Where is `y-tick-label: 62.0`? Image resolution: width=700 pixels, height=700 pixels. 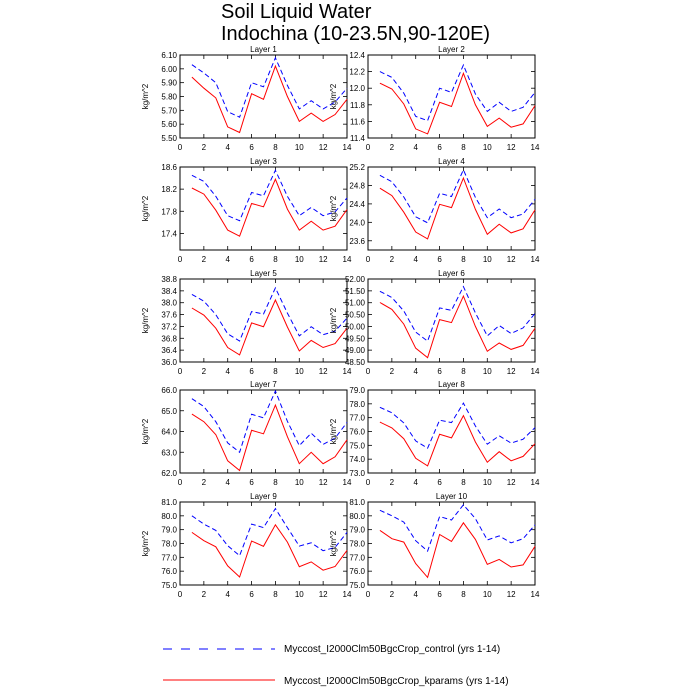
y-tick-label: 62.0 is located at coordinates (169, 473).